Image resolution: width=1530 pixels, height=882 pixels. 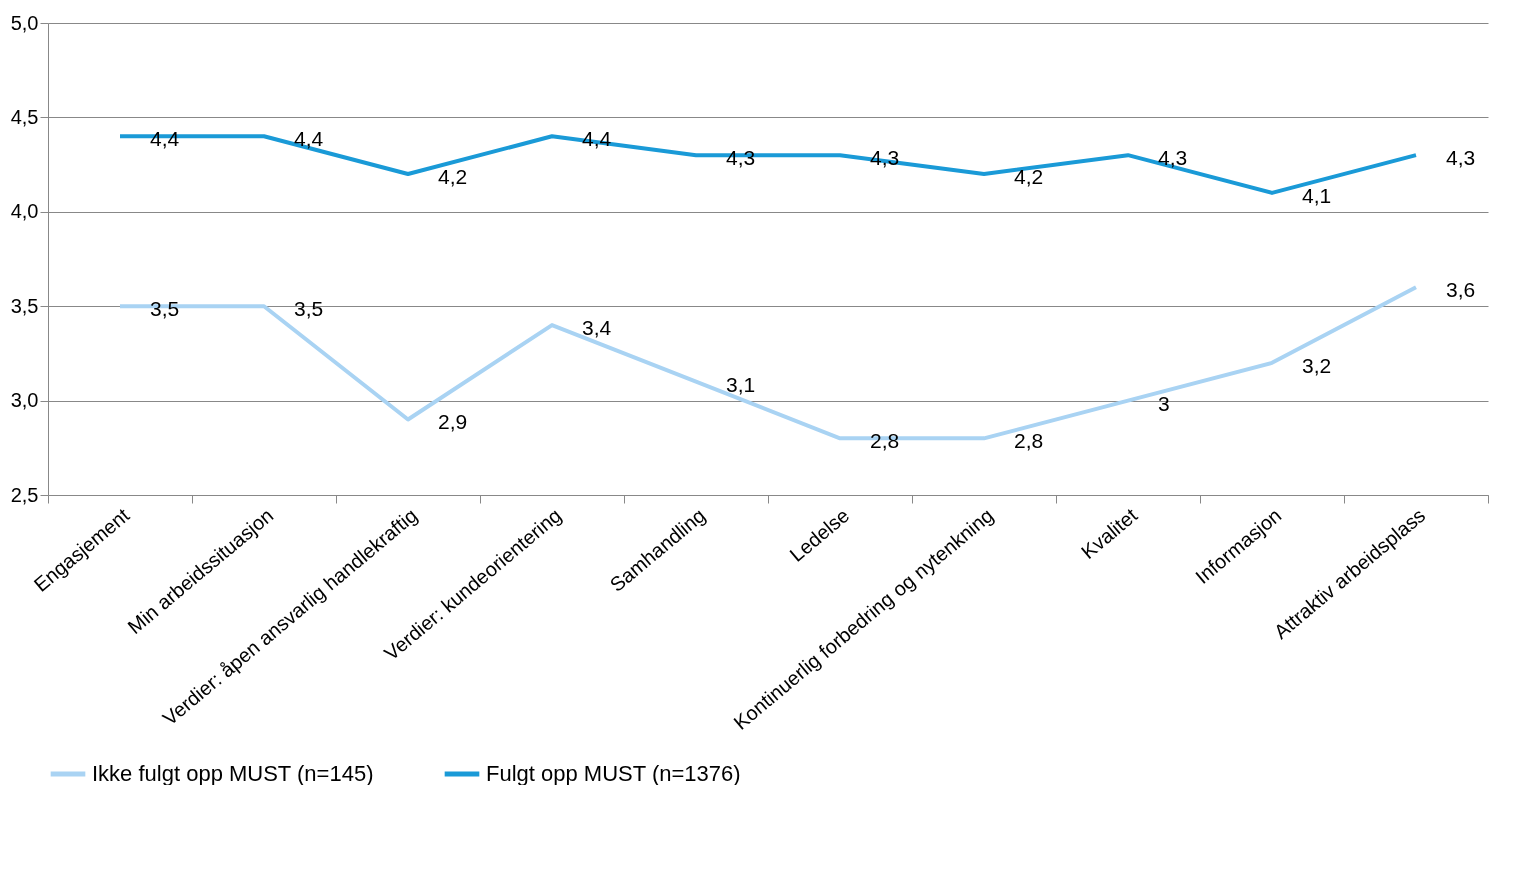 I want to click on data-label: 3,4, so click(x=597, y=328).